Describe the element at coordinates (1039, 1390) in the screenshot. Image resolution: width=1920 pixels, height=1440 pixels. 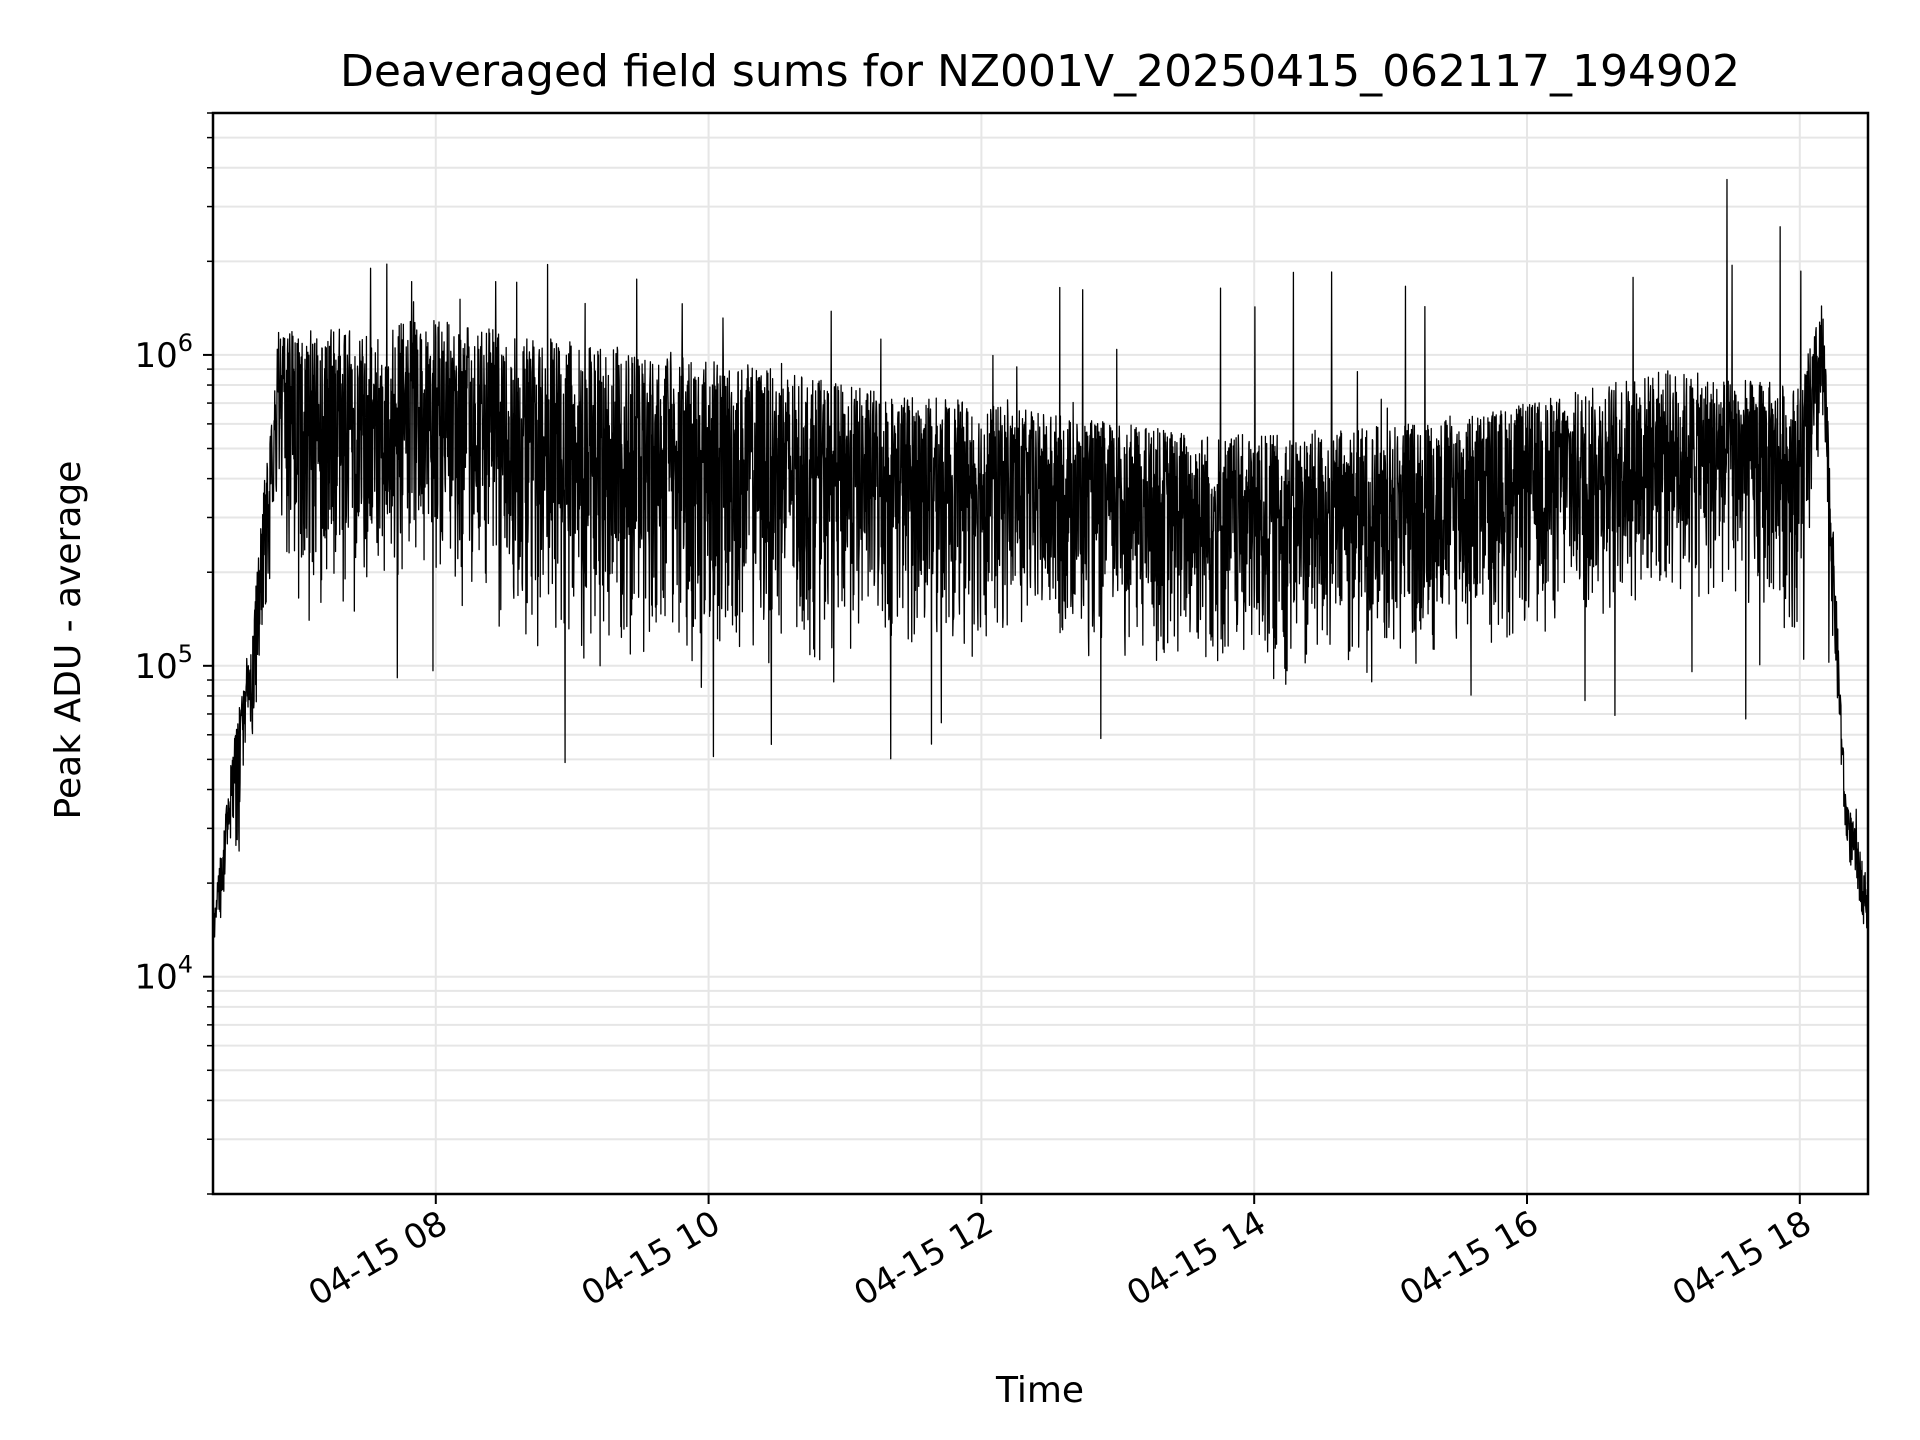
I see `x-axis-label: Time` at that location.